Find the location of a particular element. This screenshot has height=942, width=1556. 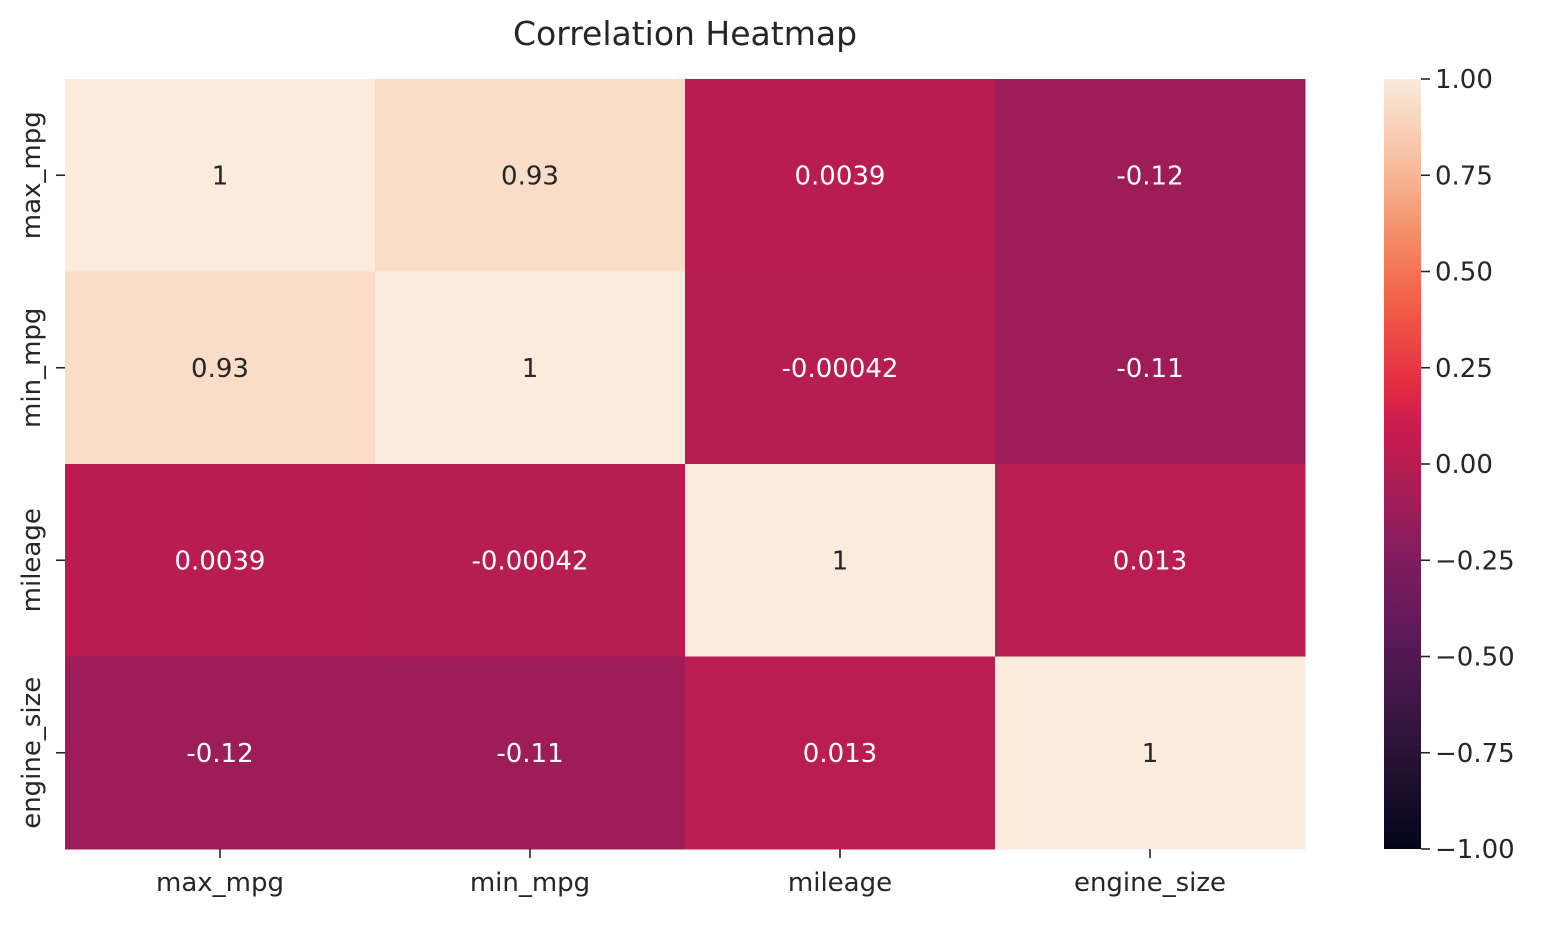

x-axis: max_mpg min_mpg mileage engine_size is located at coordinates (691, 873).